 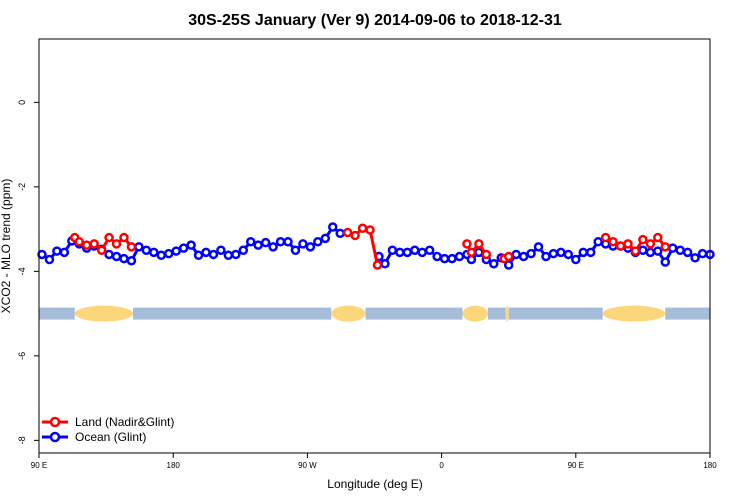 I want to click on legend-label: Land (Nadir&Glint), so click(x=124, y=422).